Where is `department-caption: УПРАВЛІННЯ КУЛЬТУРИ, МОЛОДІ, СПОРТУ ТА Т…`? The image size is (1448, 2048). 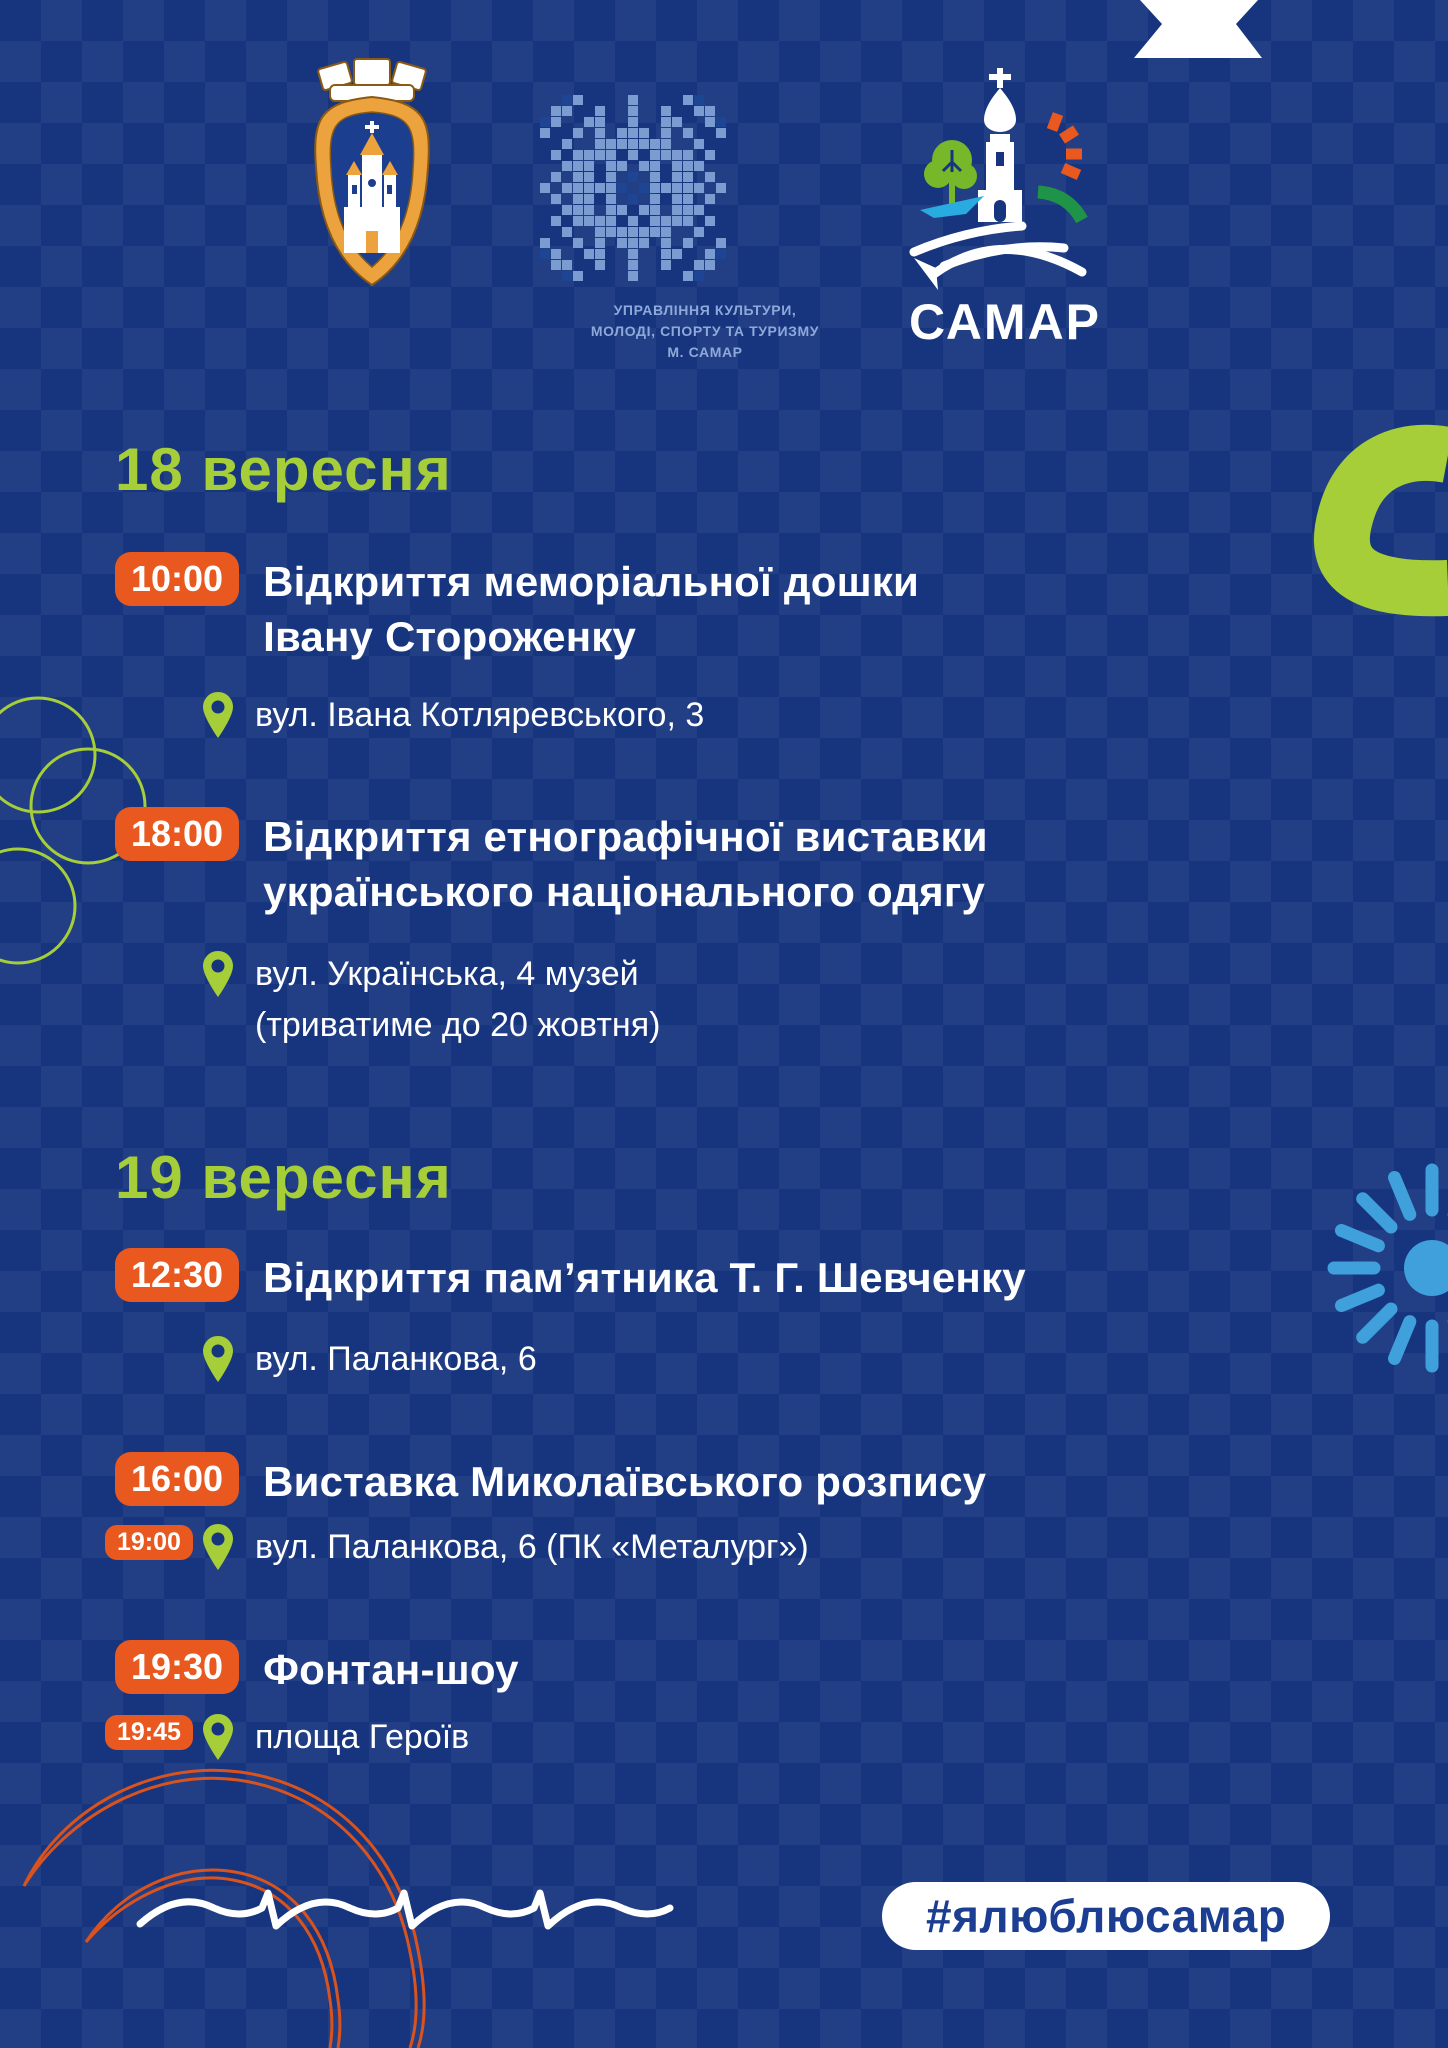 department-caption: УПРАВЛІННЯ КУЛЬТУРИ, МОЛОДІ, СПОРТУ ТА Т… is located at coordinates (705, 331).